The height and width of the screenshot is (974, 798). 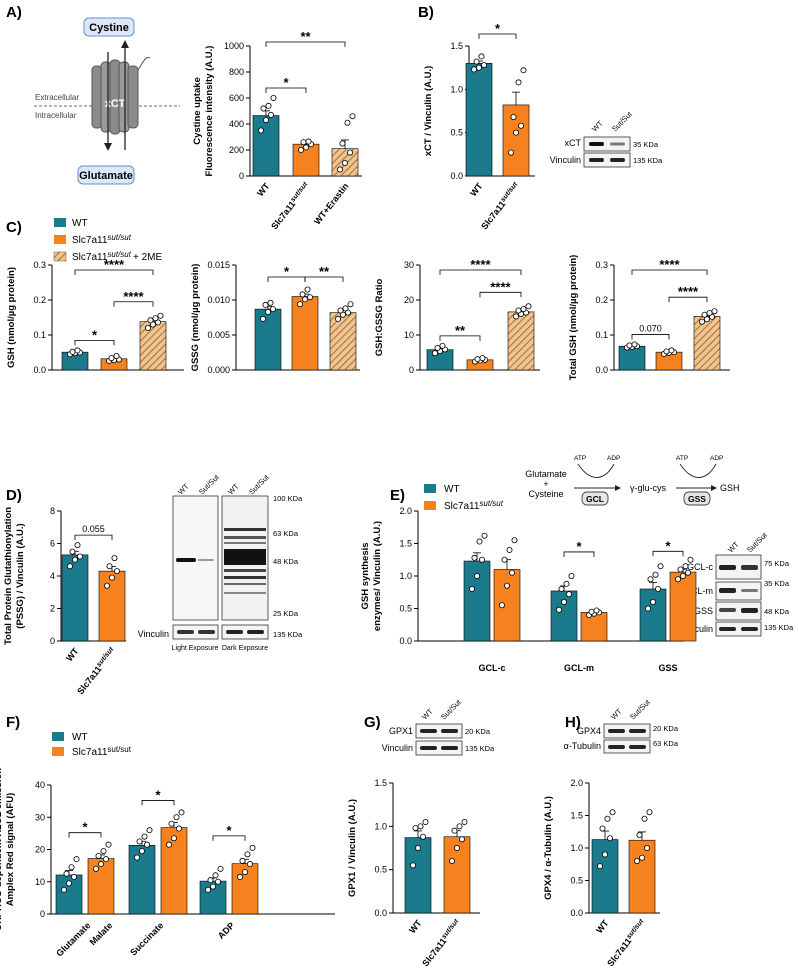 What do you see at coordinates (13, 722) in the screenshot?
I see `panel-label-f: F)` at bounding box center [13, 722].